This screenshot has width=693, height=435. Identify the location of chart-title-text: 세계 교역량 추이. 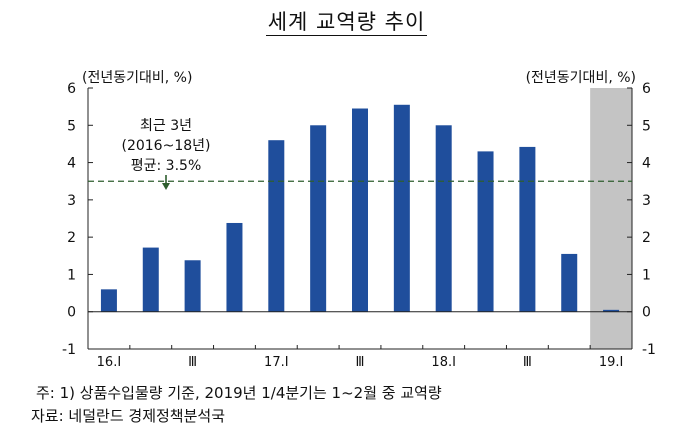
(346, 23).